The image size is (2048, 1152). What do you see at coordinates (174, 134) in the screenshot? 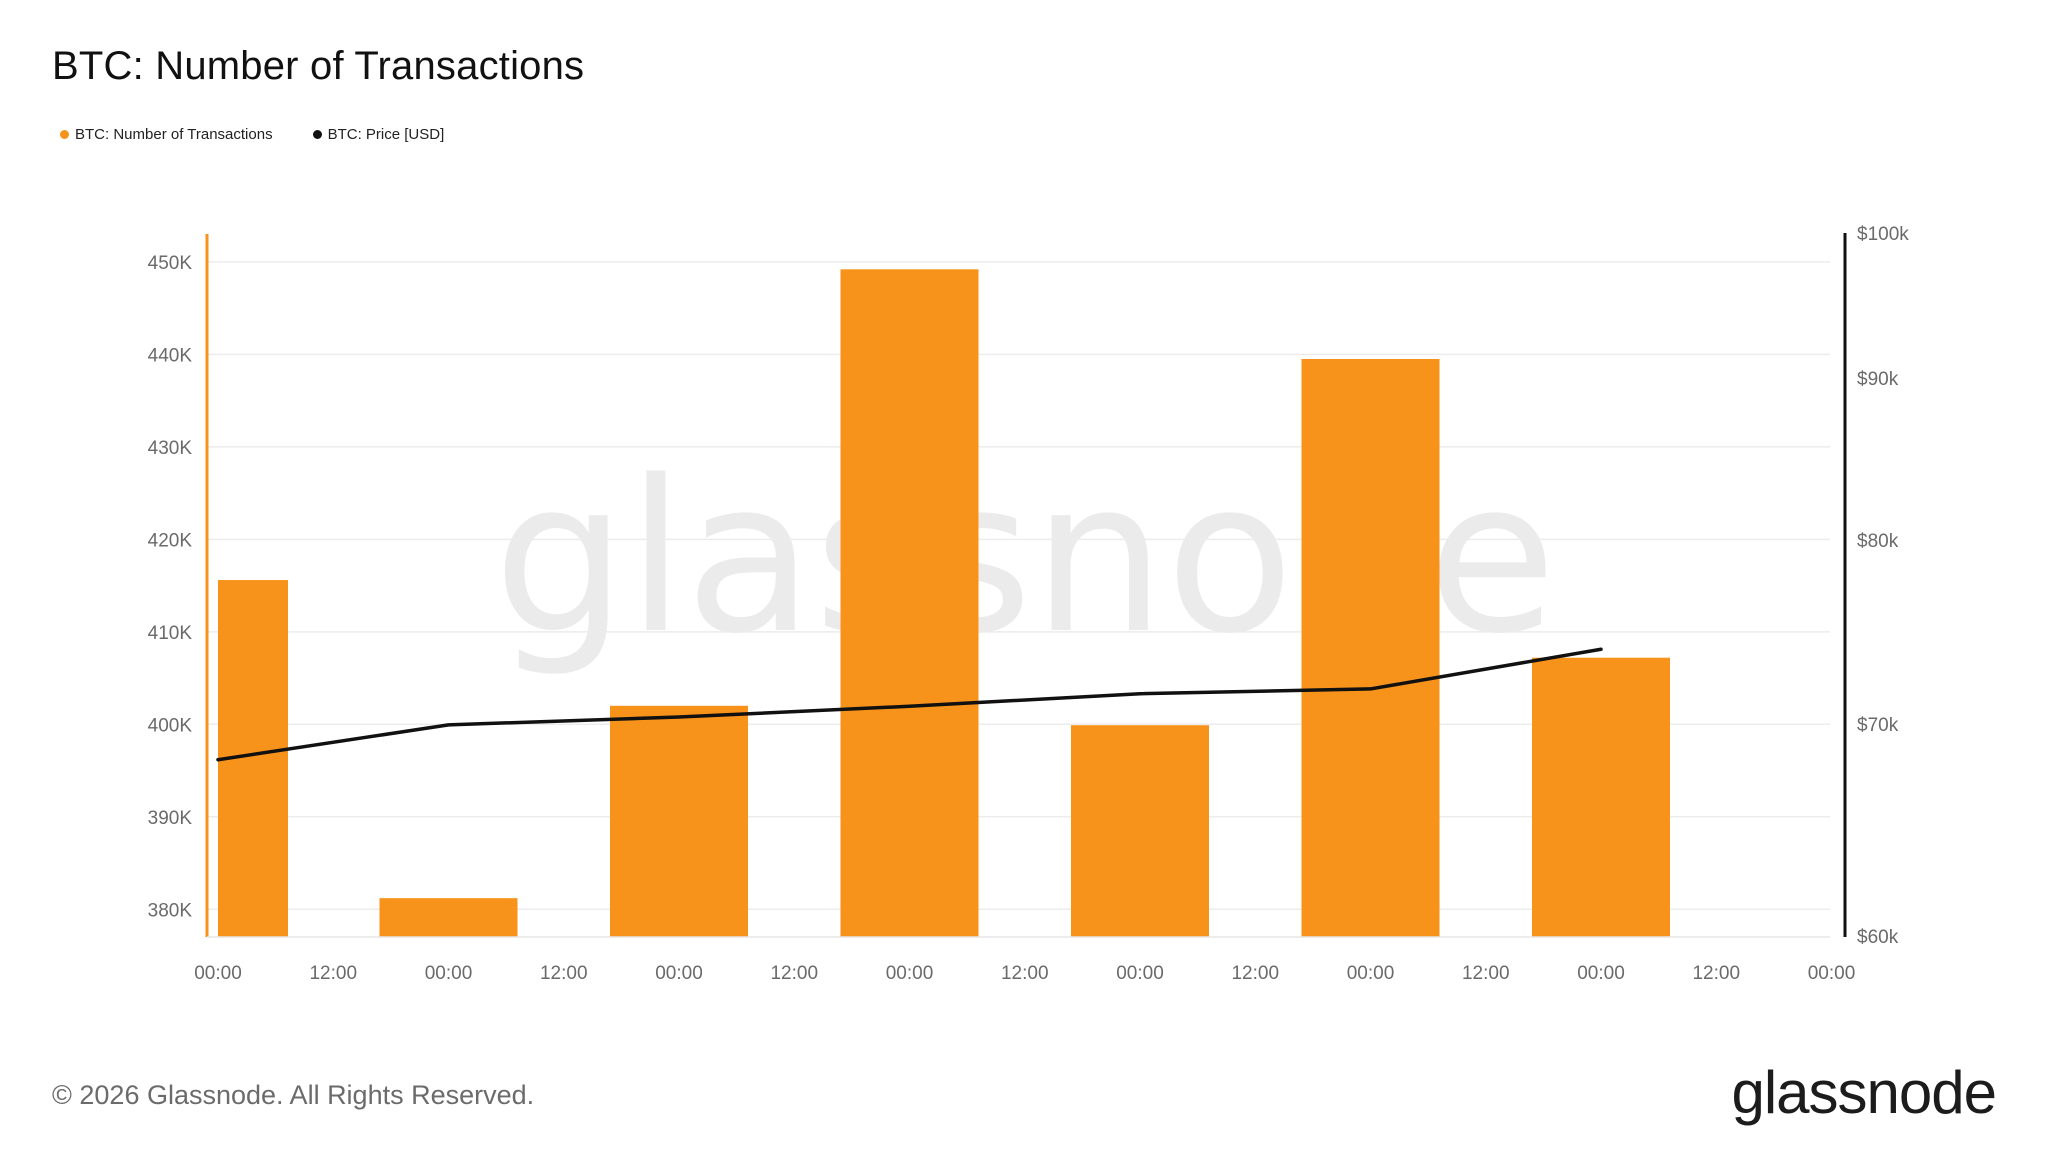
I see `legend-label-transactions: BTC: Number of Transactions` at bounding box center [174, 134].